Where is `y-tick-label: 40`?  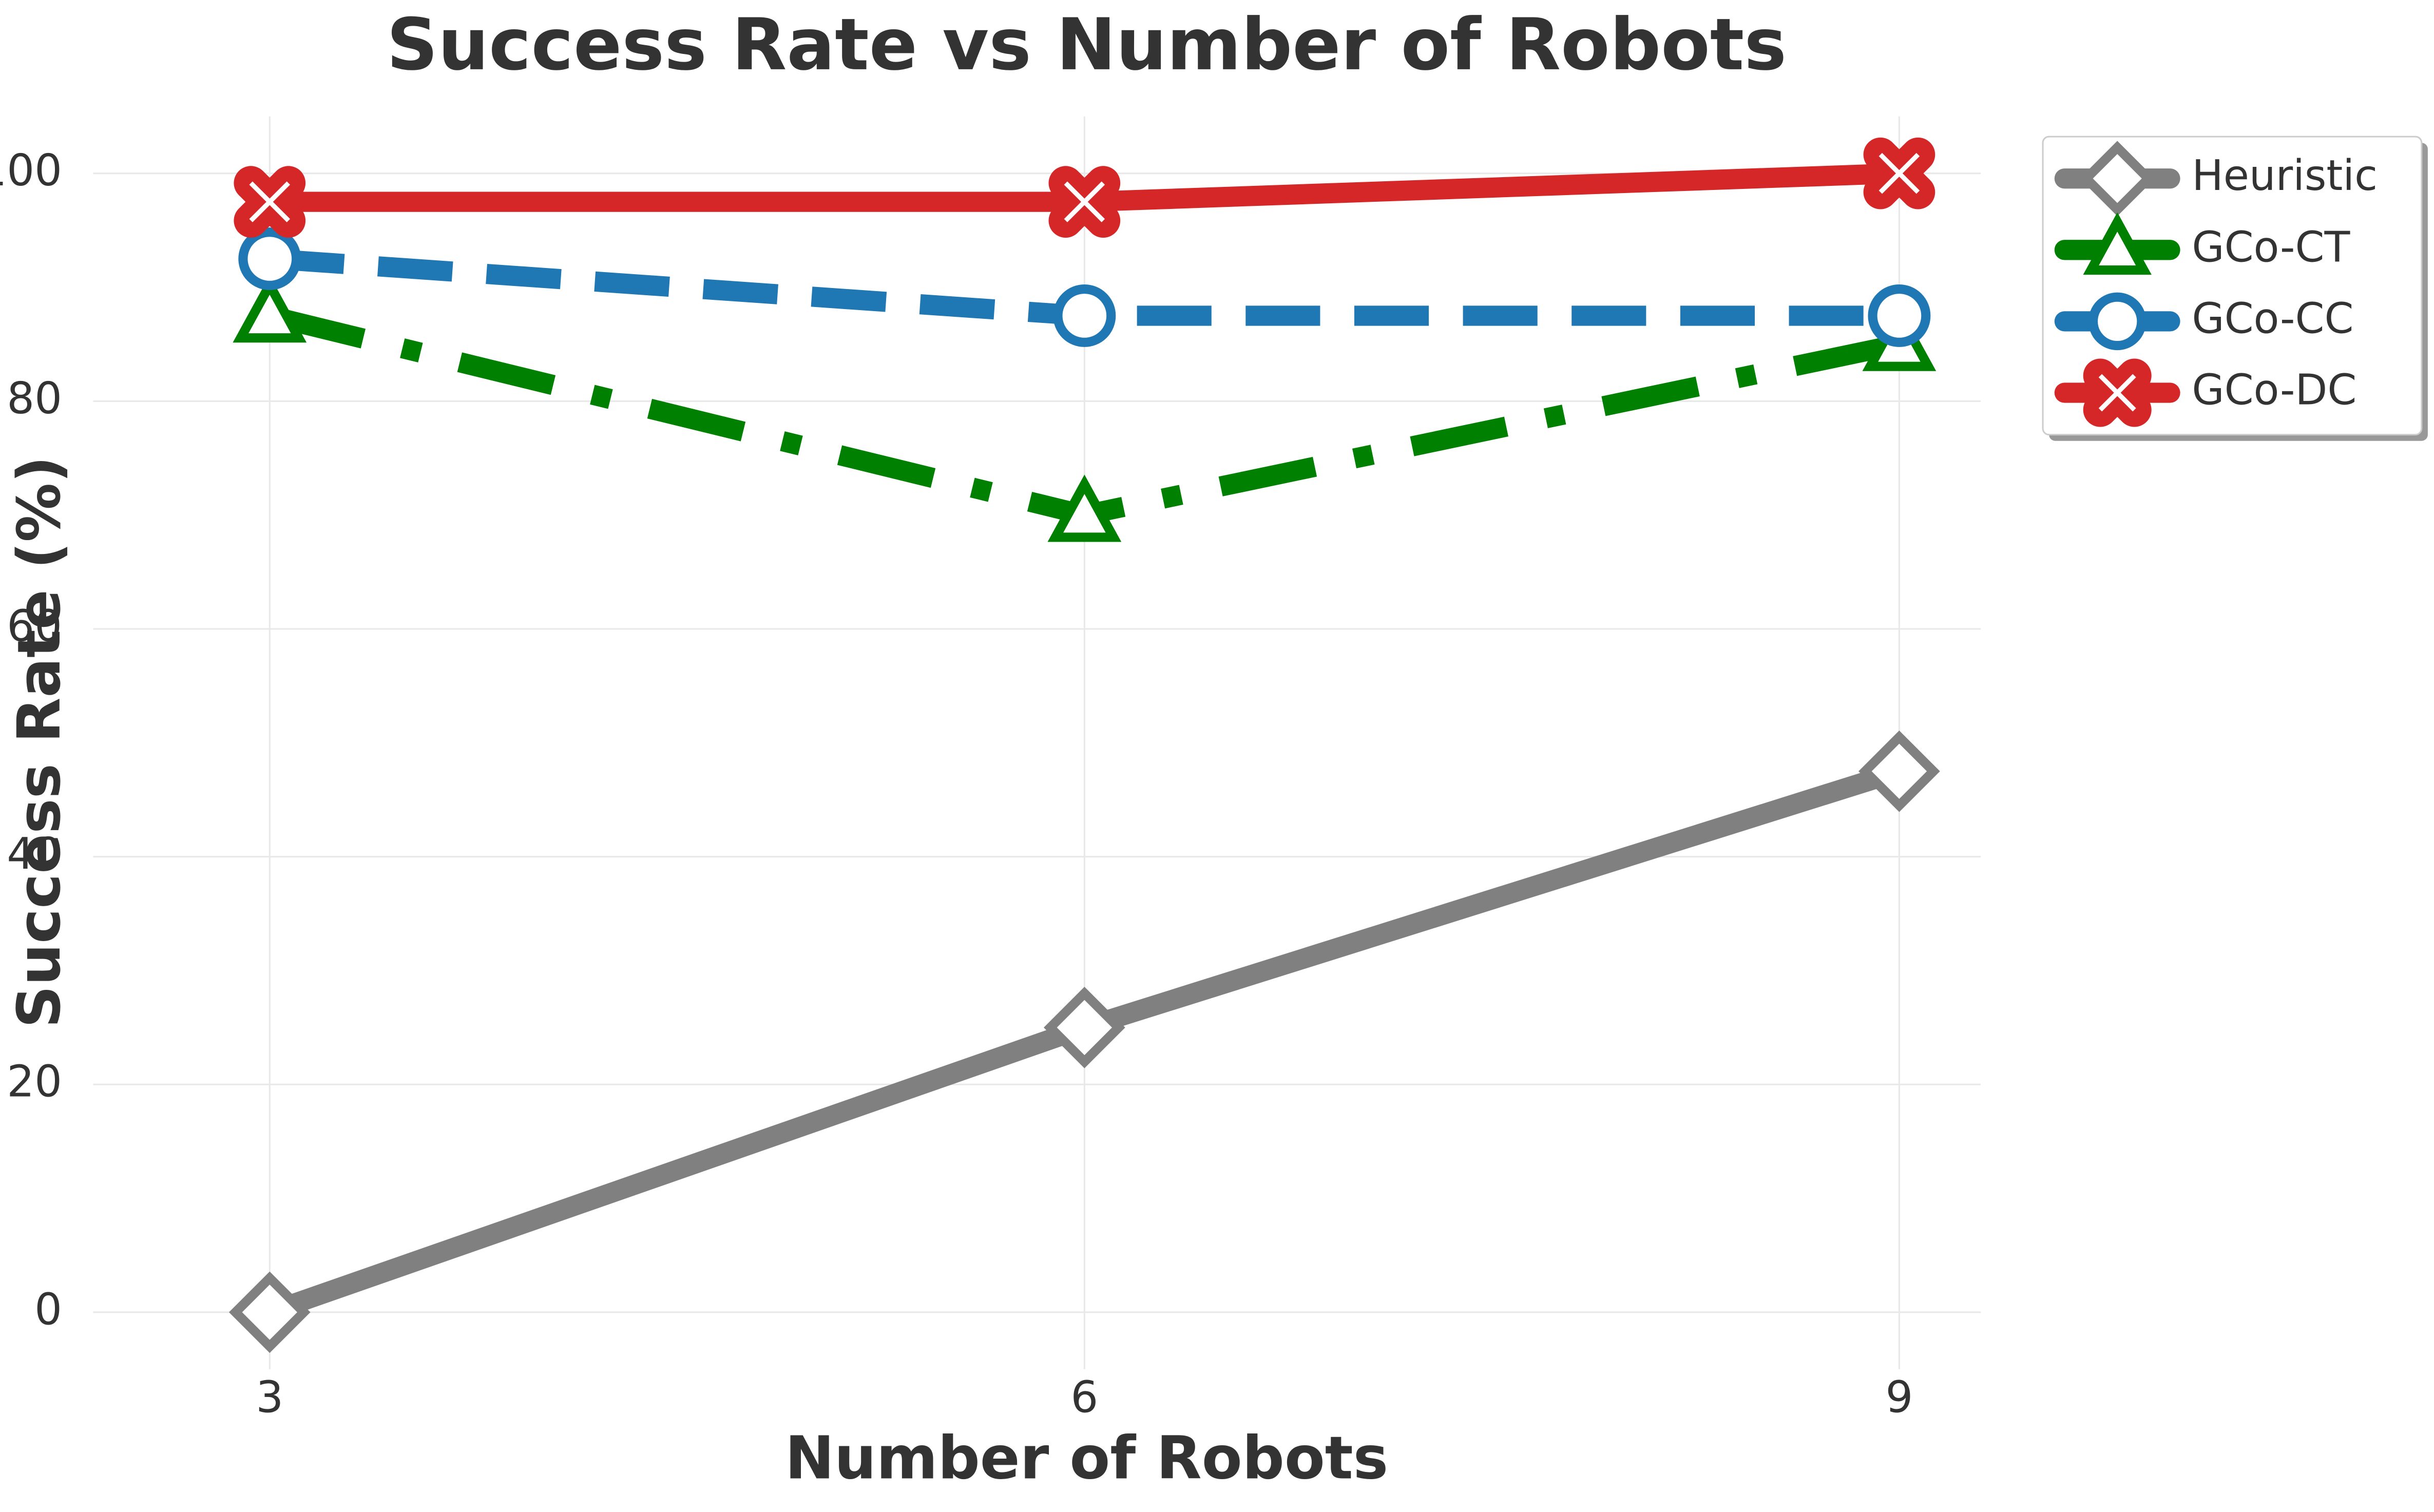
y-tick-label: 40 is located at coordinates (34, 854).